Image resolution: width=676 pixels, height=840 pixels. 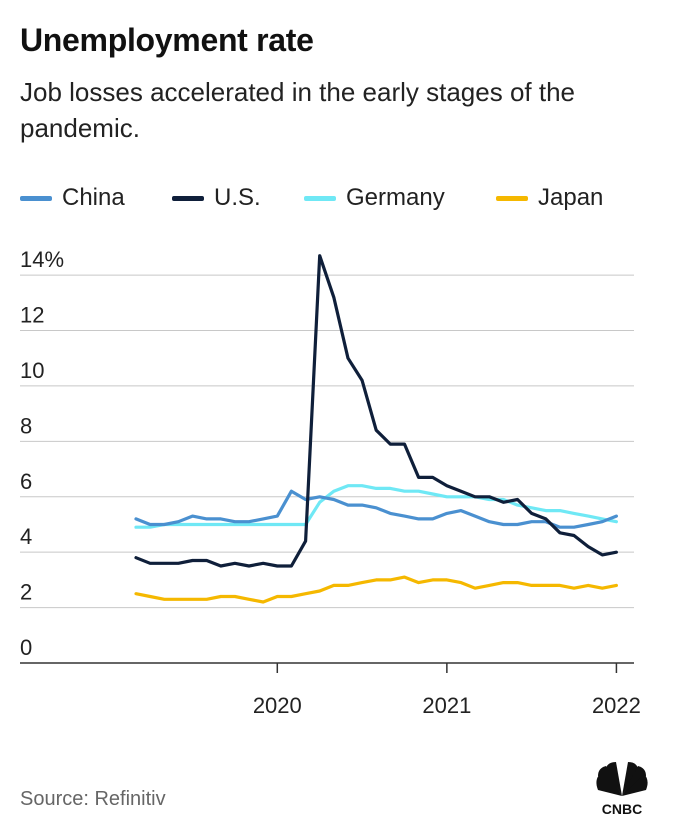 I want to click on peacock-icon, so click(x=622, y=779).